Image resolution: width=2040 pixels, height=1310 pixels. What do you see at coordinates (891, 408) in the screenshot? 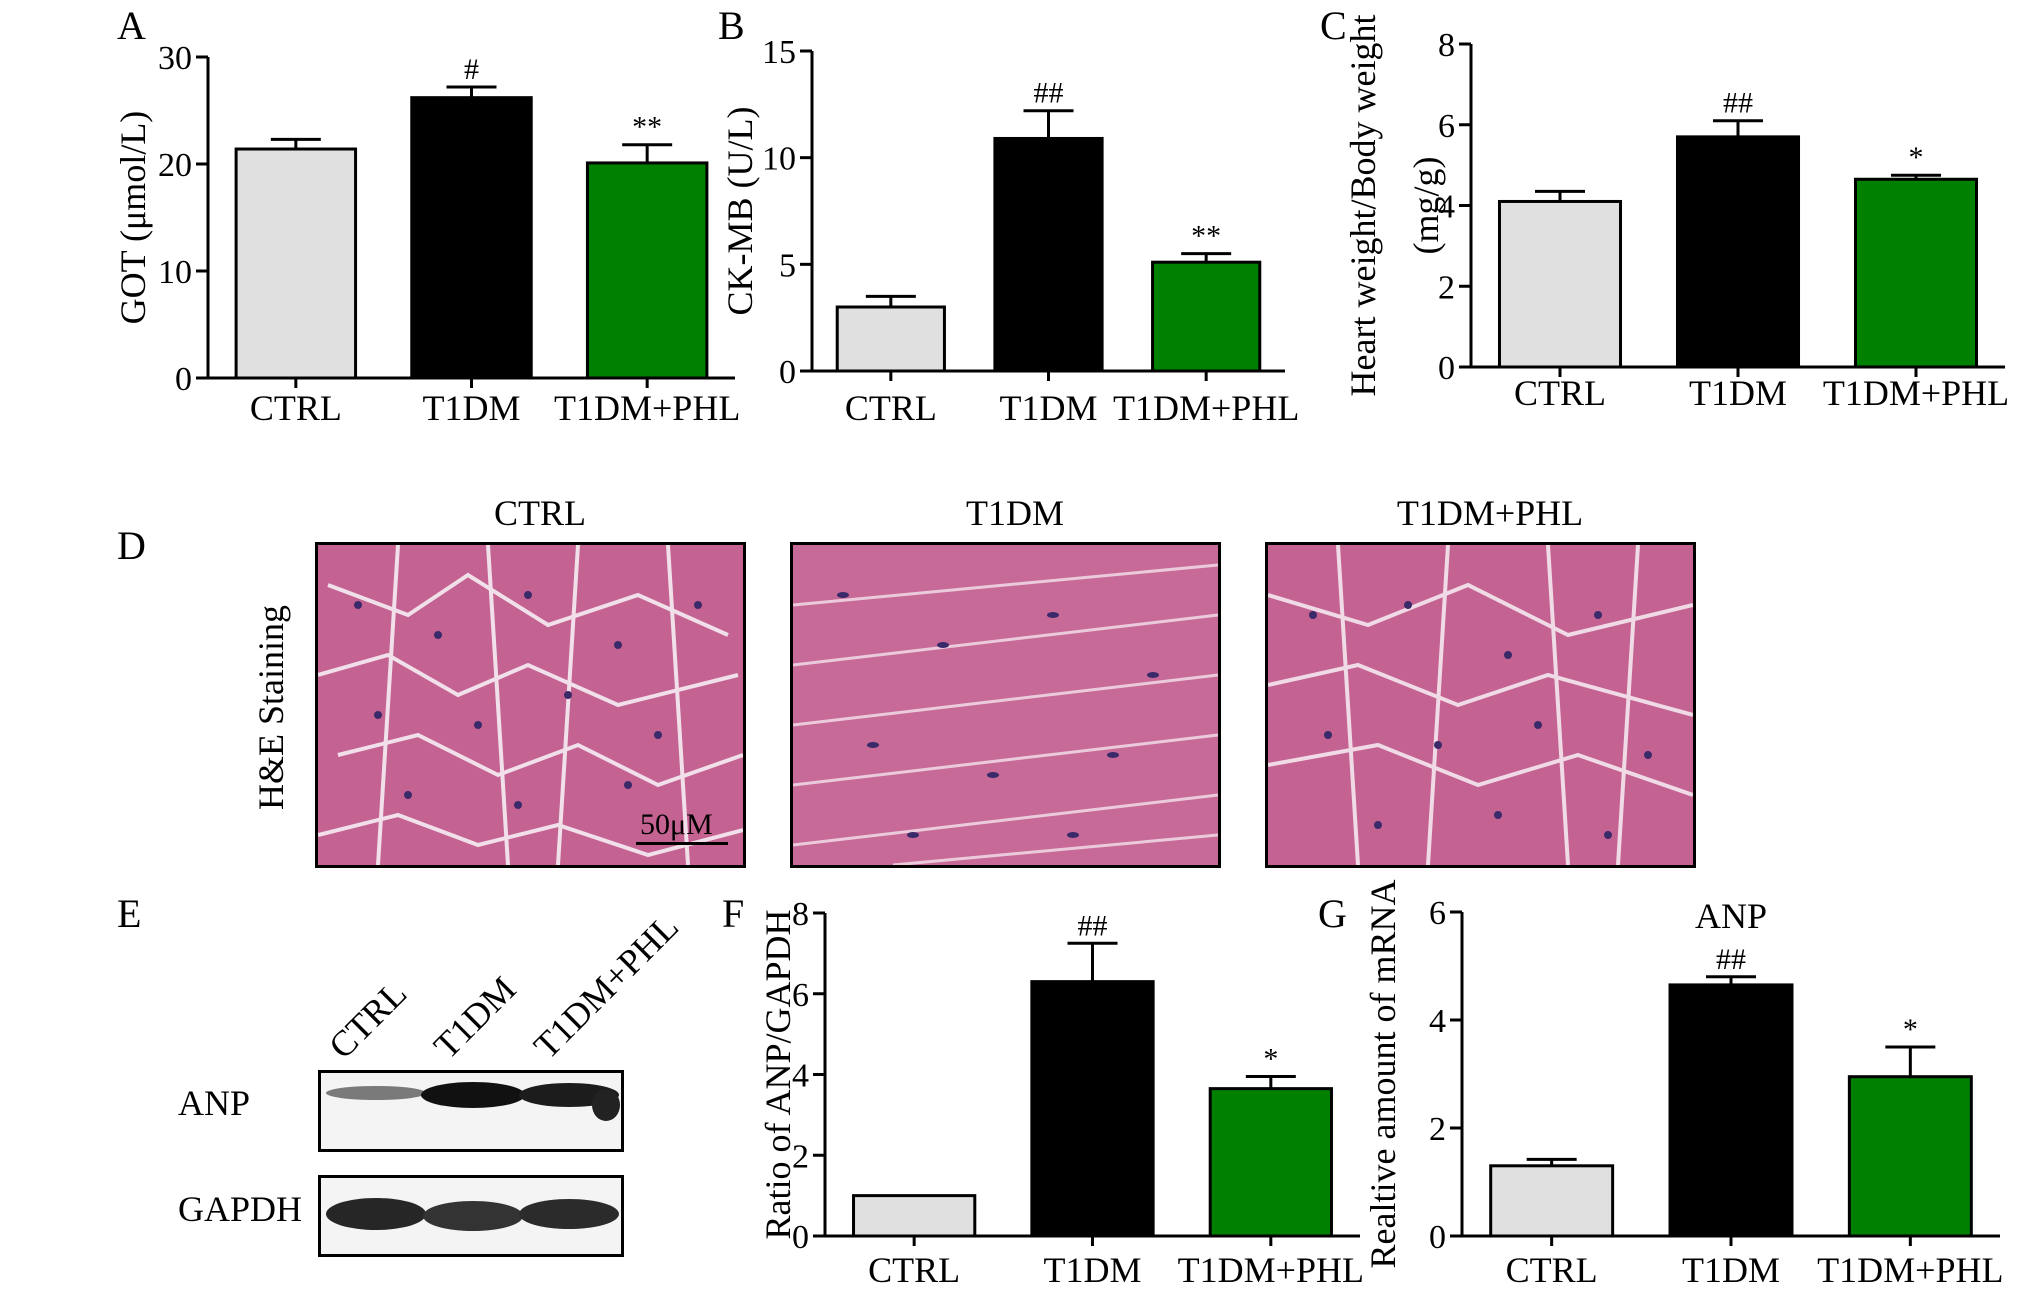
I see `chart-b-category-label-0: CTRL` at bounding box center [891, 408].